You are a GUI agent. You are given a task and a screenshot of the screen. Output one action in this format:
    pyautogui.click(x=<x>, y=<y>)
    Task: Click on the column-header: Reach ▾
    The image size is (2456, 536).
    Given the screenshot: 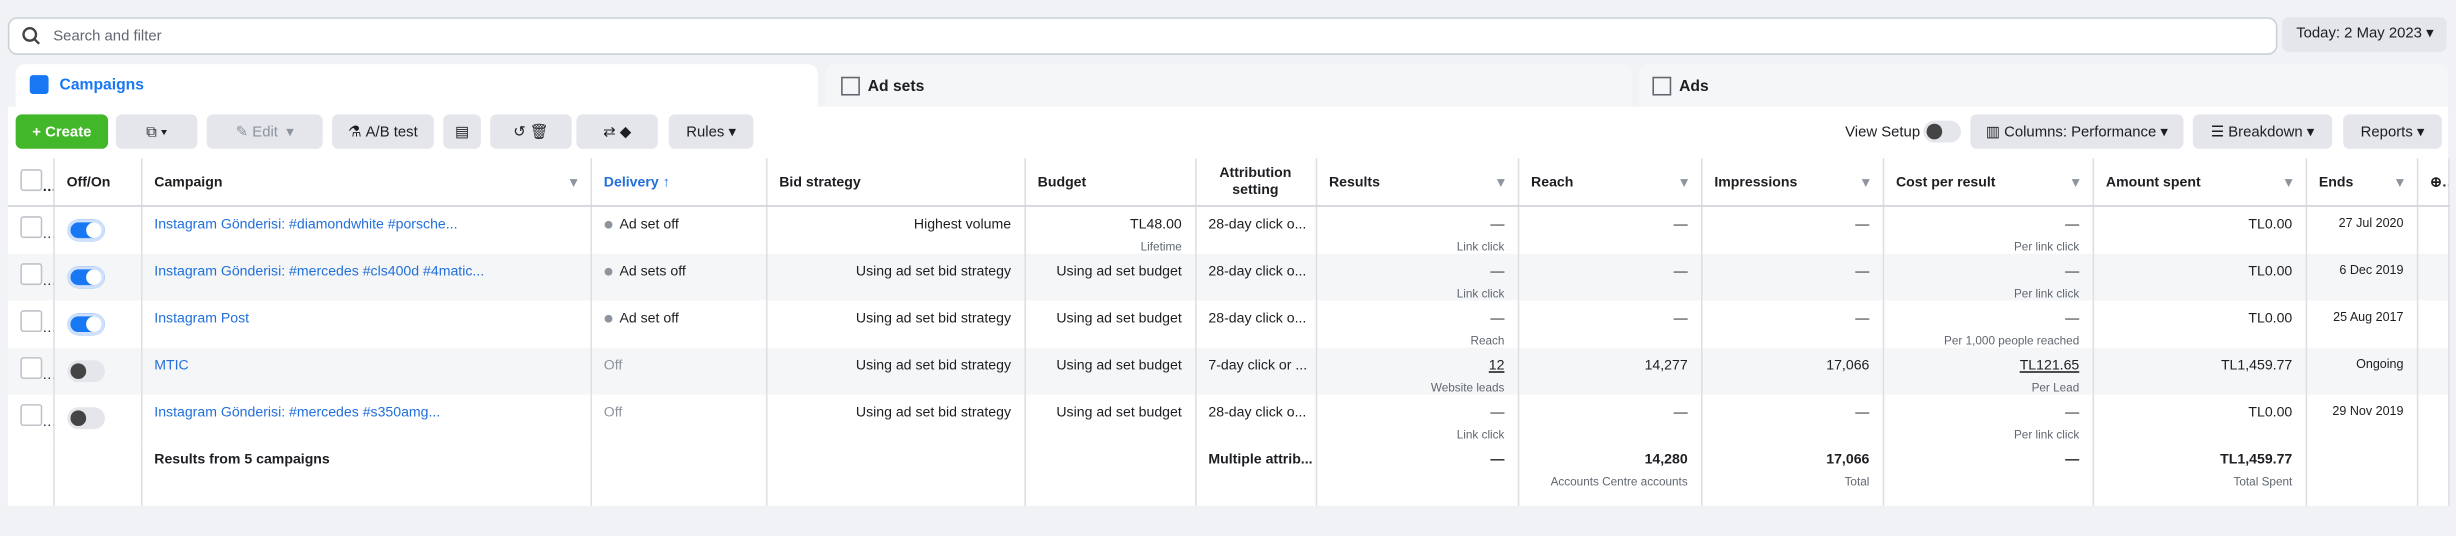 What is the action you would take?
    pyautogui.click(x=1609, y=182)
    